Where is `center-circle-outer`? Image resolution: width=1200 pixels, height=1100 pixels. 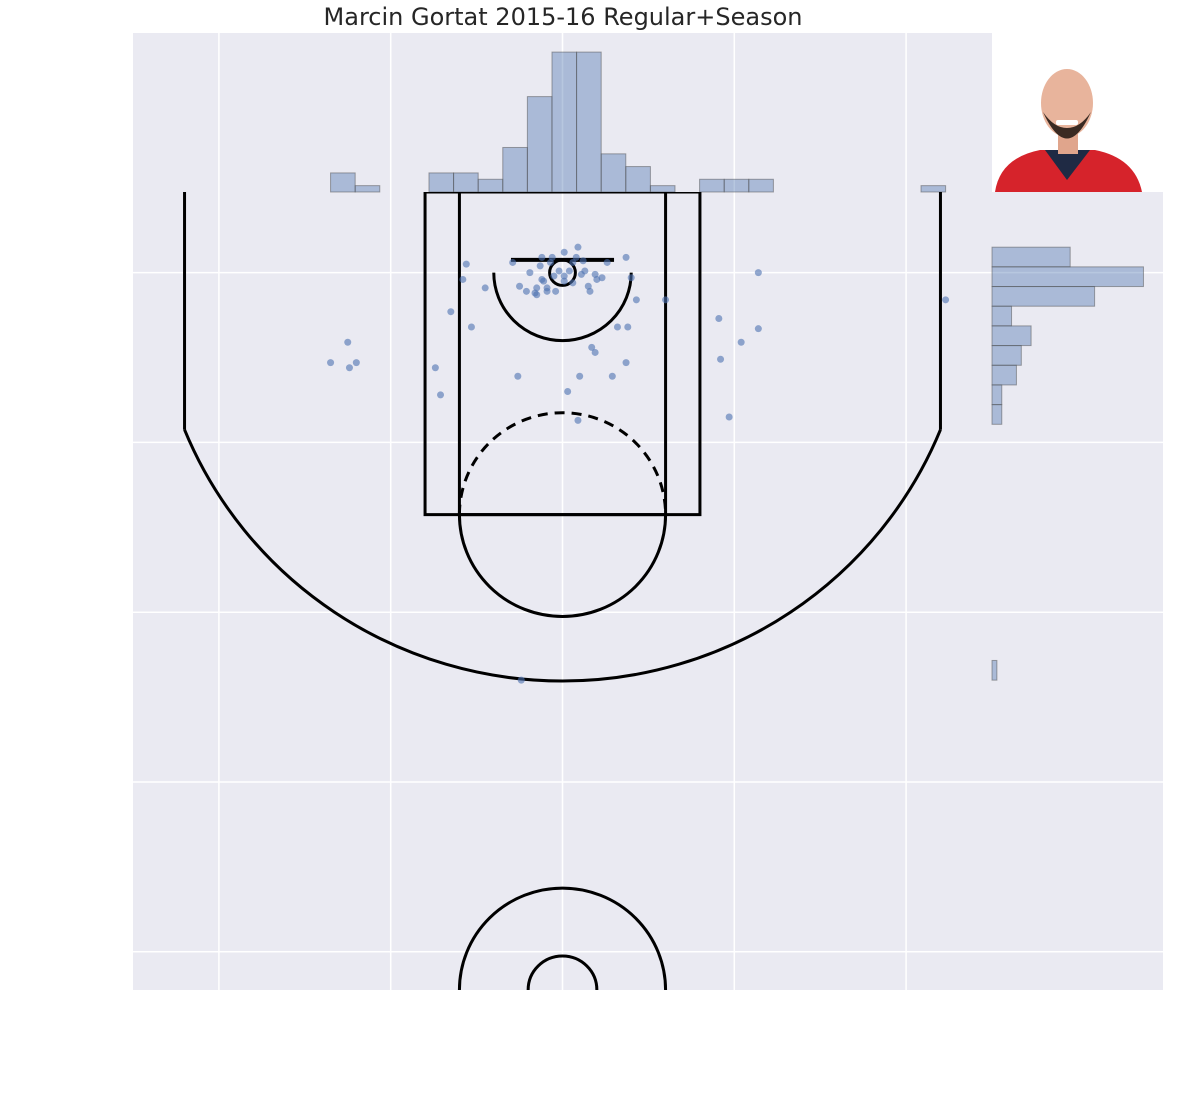 center-circle-outer is located at coordinates (562, 939).